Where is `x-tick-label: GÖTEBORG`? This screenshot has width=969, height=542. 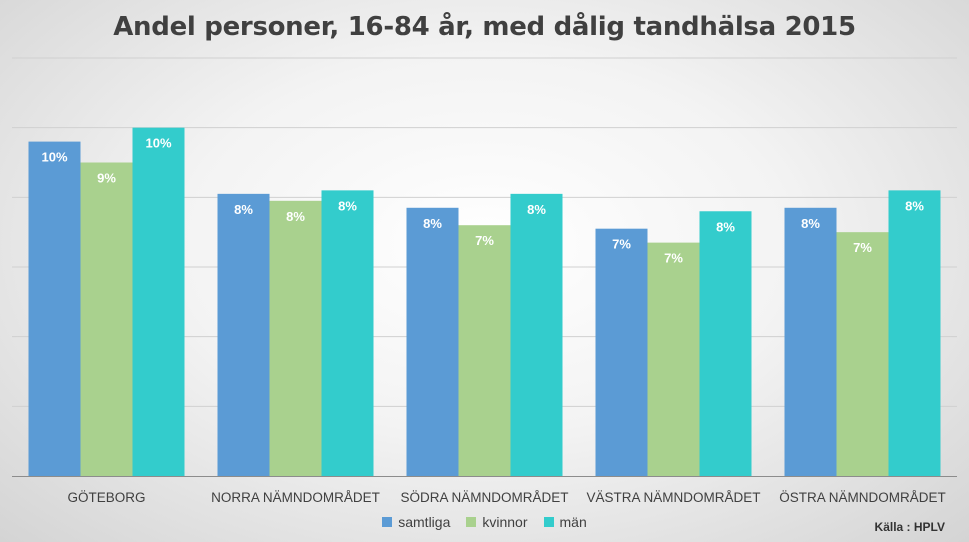
x-tick-label: GÖTEBORG is located at coordinates (106, 497).